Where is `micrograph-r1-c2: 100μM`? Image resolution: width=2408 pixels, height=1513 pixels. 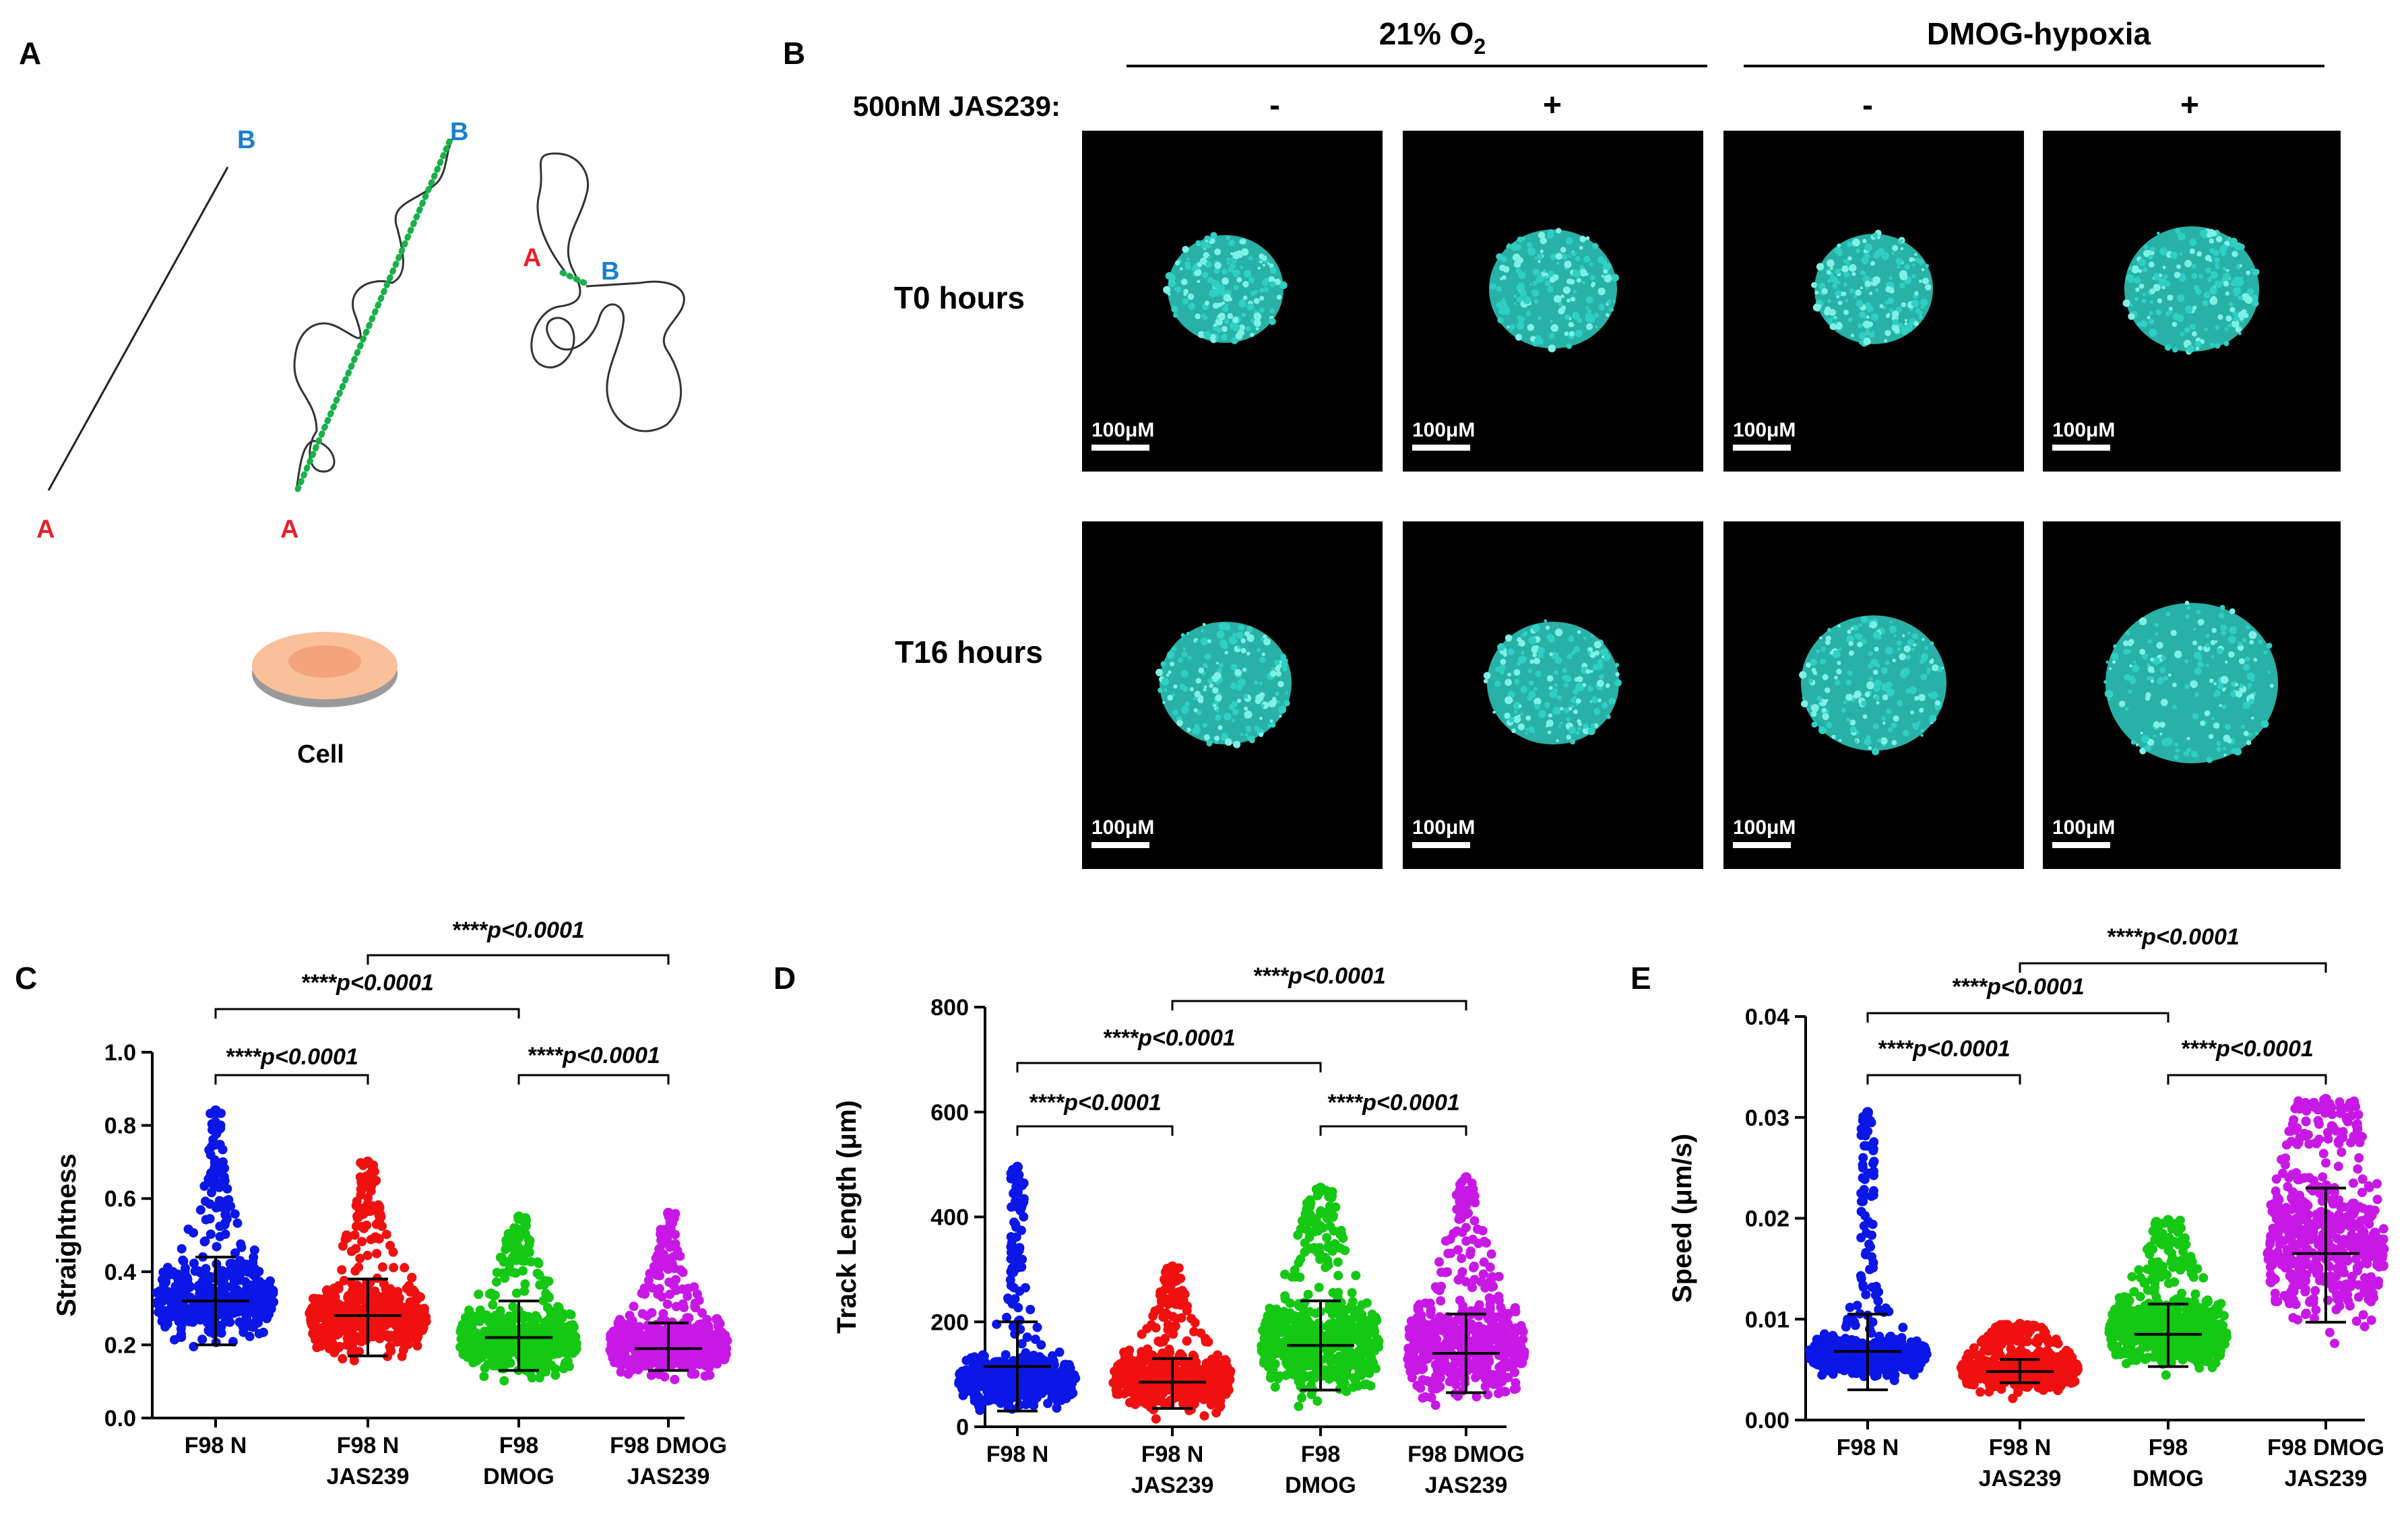 micrograph-r1-c2: 100μM is located at coordinates (1553, 301).